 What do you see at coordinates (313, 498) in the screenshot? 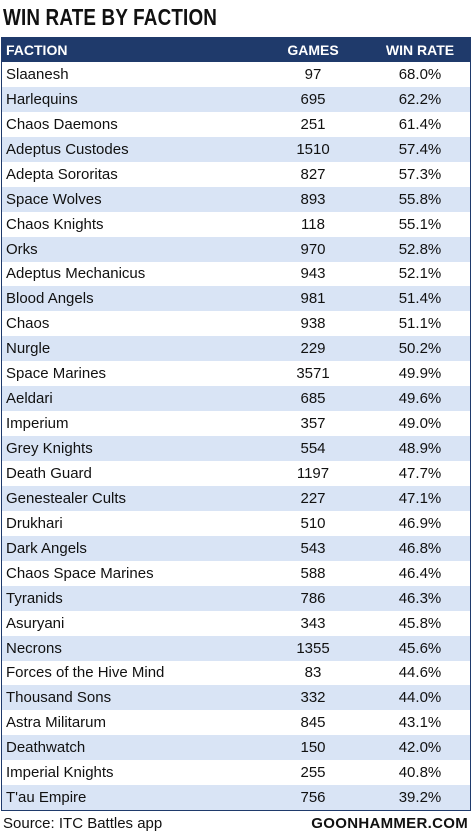
I see `games-cell: 227` at bounding box center [313, 498].